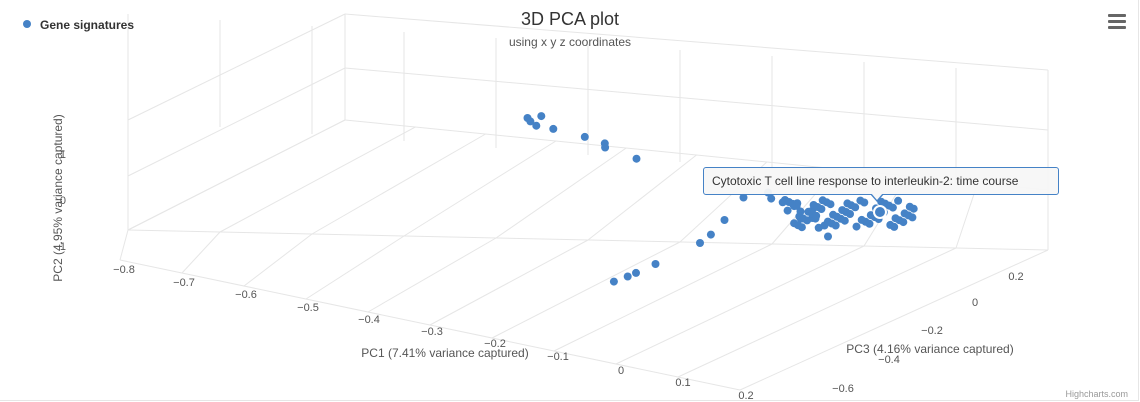  I want to click on credits-link: Highcharts.com, so click(1096, 394).